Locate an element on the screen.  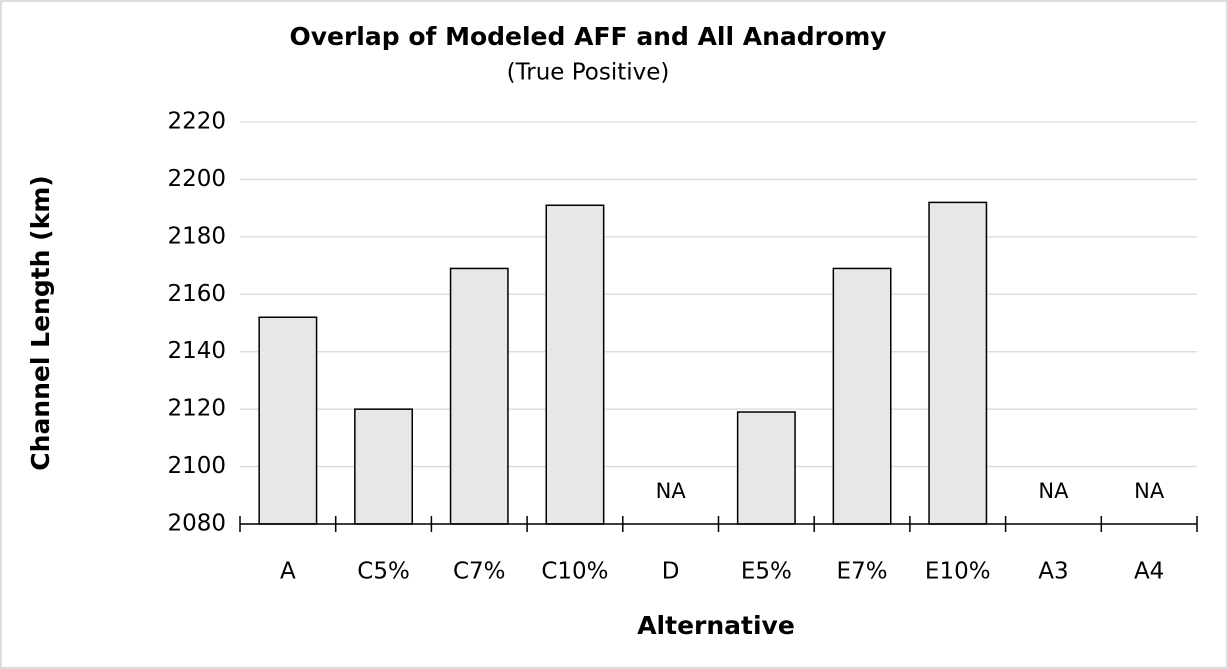
x-tick-label: C10% is located at coordinates (574, 572).